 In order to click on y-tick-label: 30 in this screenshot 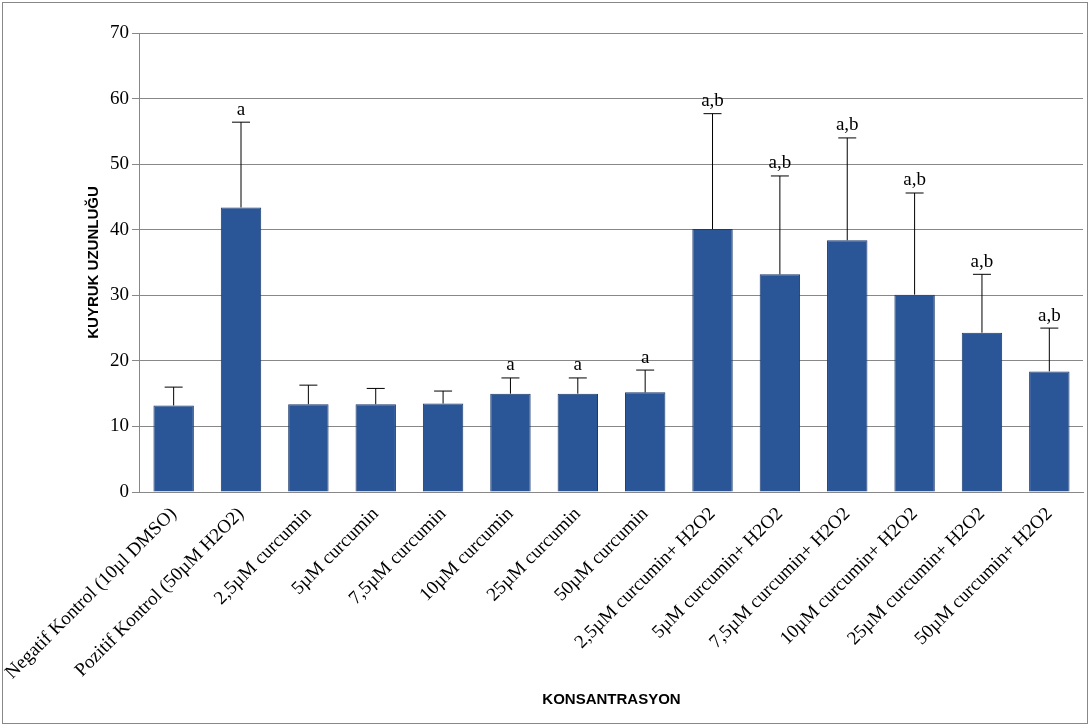, I will do `click(119, 294)`.